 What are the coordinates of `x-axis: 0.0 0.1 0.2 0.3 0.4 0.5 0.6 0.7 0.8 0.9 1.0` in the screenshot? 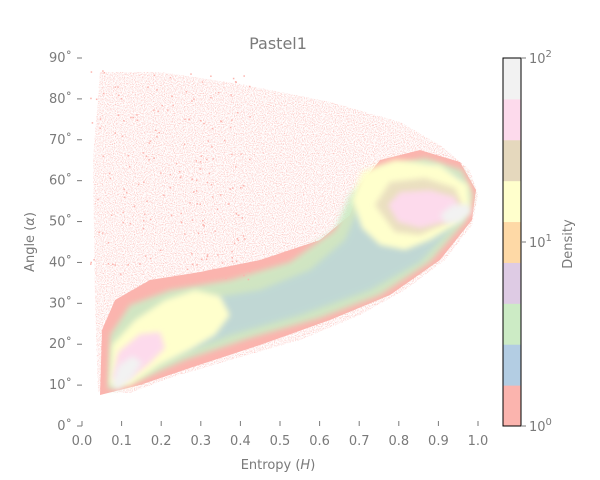 It's located at (280, 435).